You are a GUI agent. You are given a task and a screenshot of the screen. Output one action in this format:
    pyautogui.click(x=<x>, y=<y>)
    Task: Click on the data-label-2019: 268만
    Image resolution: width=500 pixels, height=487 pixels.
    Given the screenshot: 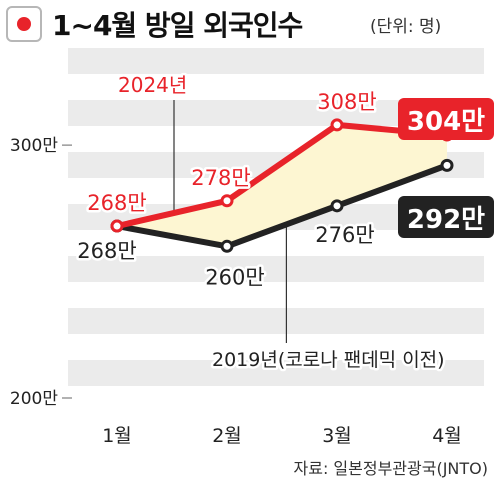 What is the action you would take?
    pyautogui.click(x=106, y=251)
    